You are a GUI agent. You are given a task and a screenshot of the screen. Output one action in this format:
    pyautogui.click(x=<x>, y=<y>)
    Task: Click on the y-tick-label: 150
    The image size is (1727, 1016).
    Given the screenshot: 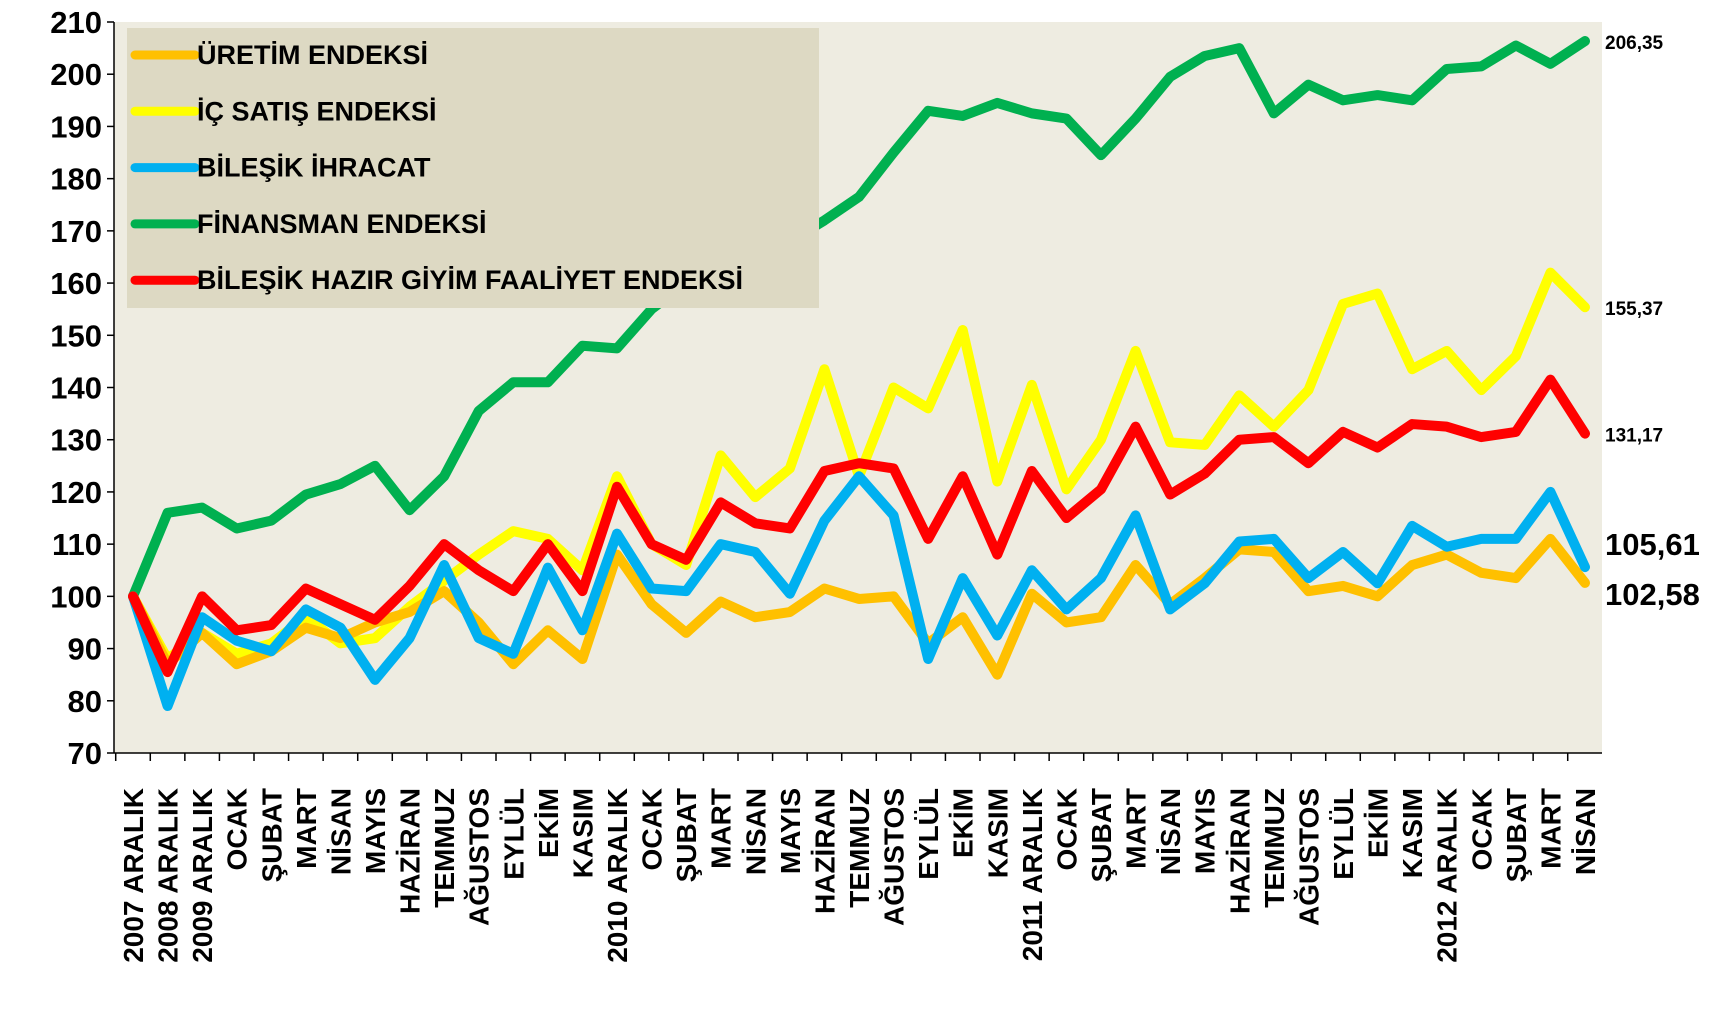 What is the action you would take?
    pyautogui.click(x=76, y=335)
    